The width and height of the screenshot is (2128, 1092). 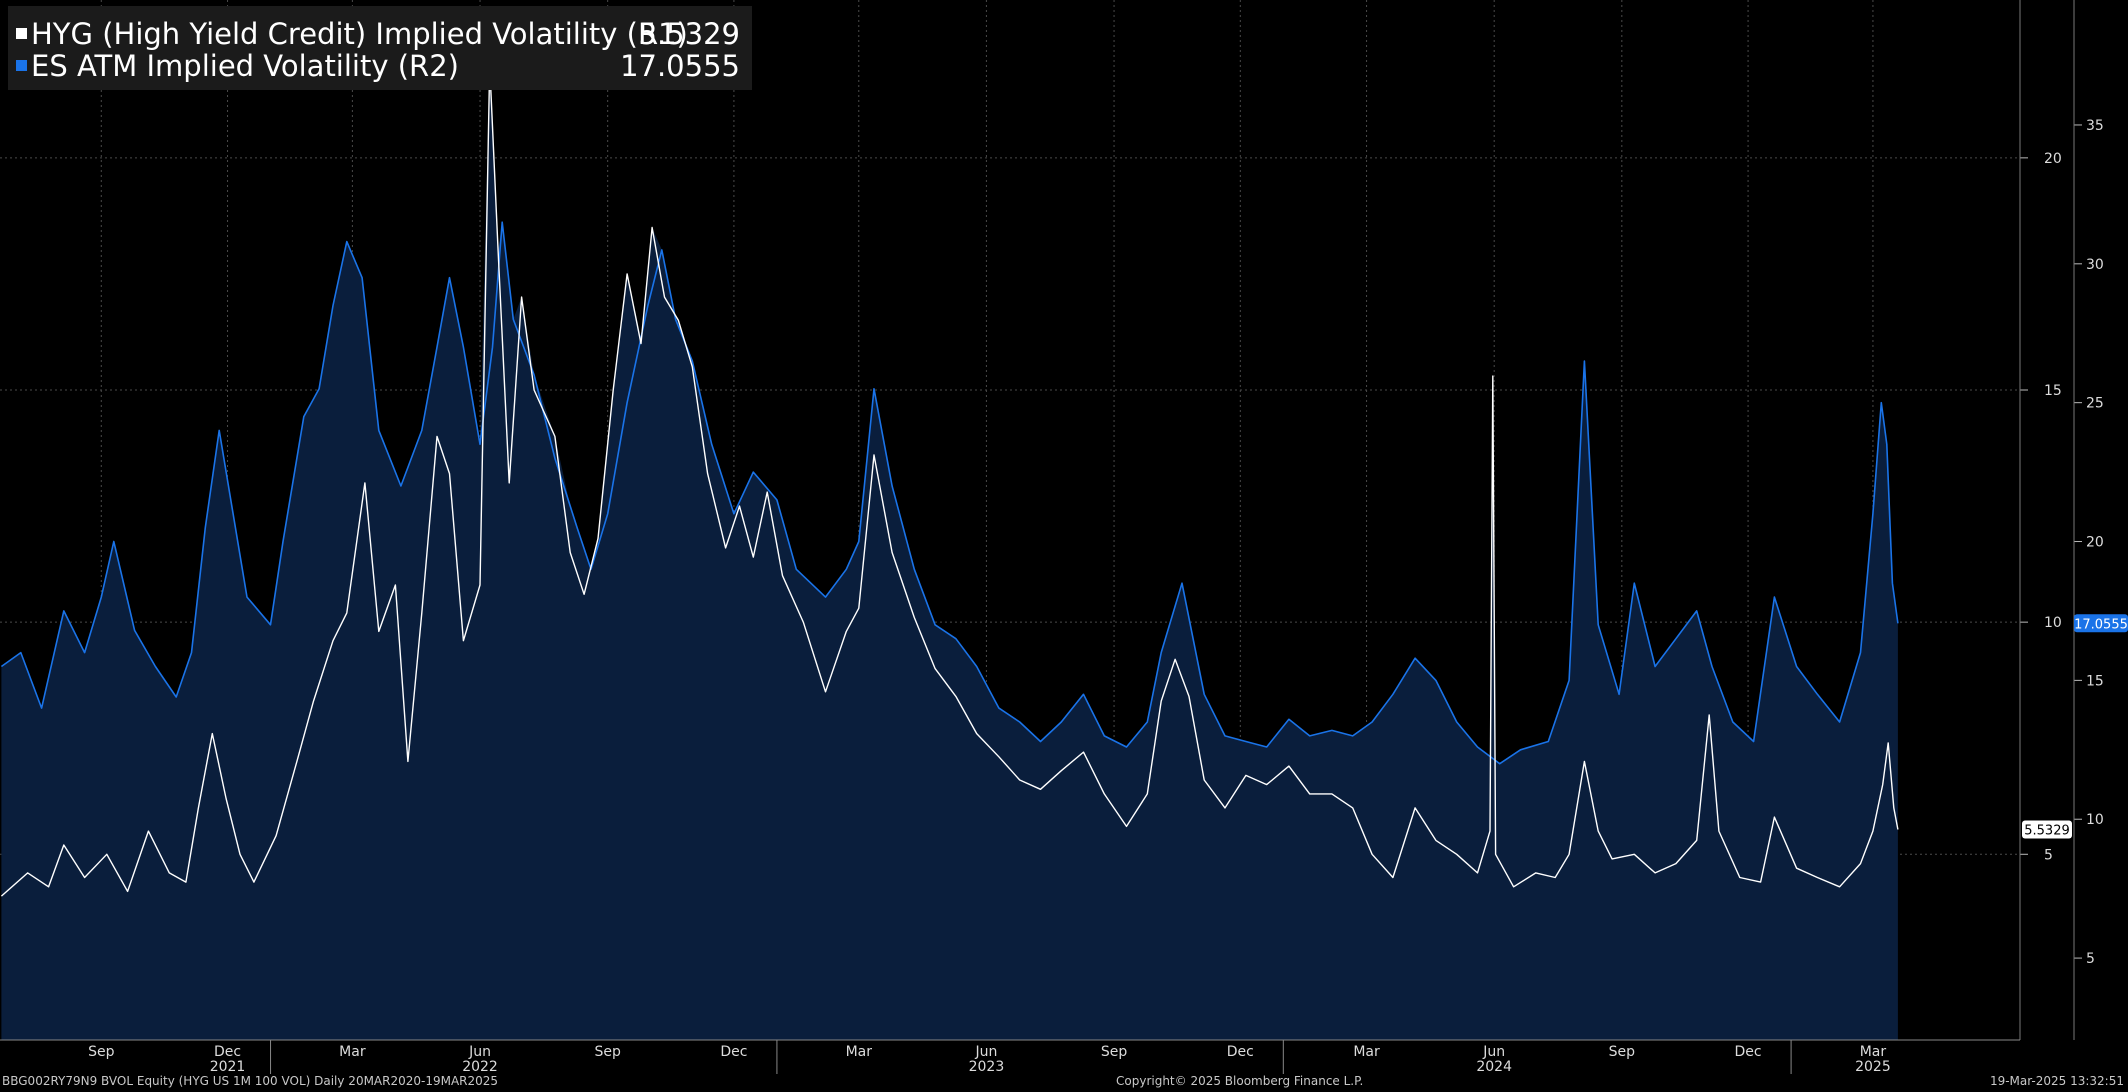 What do you see at coordinates (245, 66) in the screenshot?
I see `legend-label-es: ES ATM Implied Volatility (R2)` at bounding box center [245, 66].